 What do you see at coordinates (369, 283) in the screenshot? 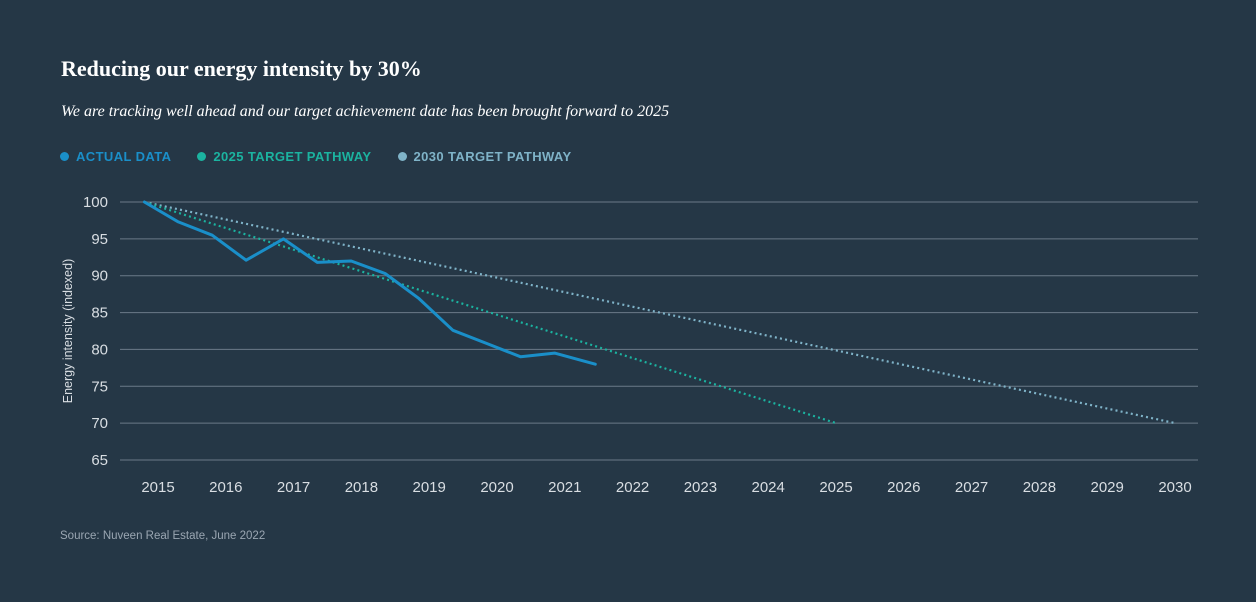
I see `series-actual-data` at bounding box center [369, 283].